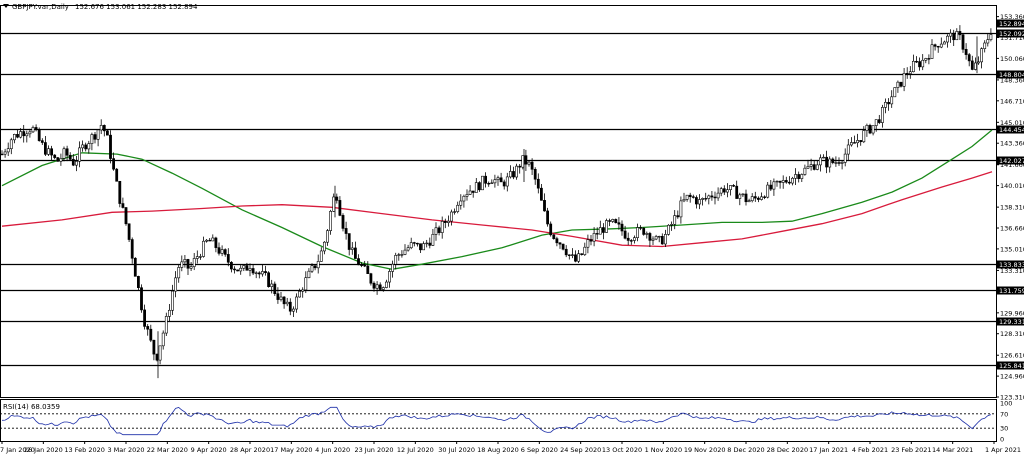  Describe the element at coordinates (1012, 186) in the screenshot. I see `y-tick-label-8: 140.010` at that location.